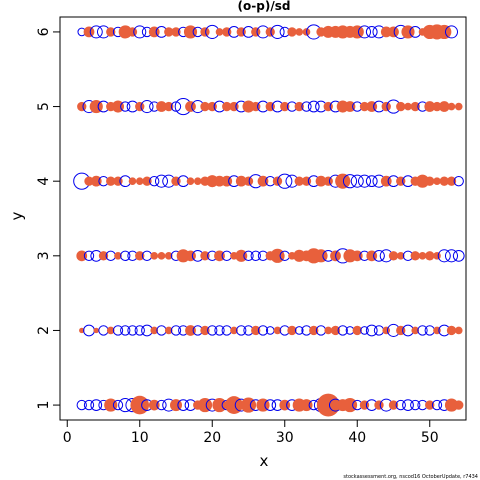  What do you see at coordinates (67, 438) in the screenshot?
I see `x-tick-label: 0` at bounding box center [67, 438].